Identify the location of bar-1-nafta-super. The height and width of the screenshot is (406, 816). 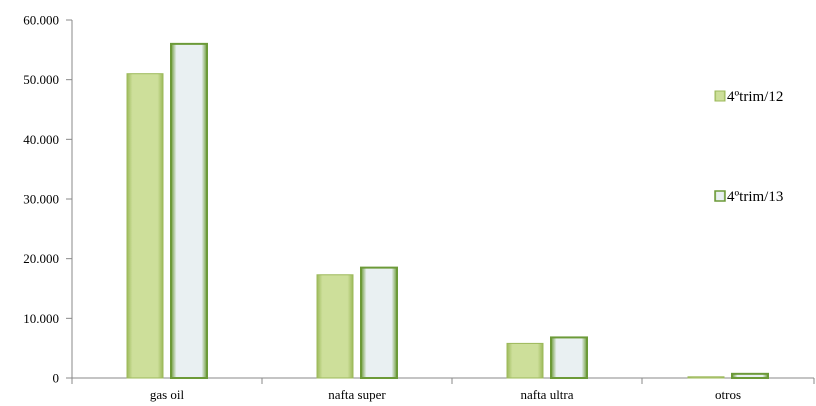
(335, 326).